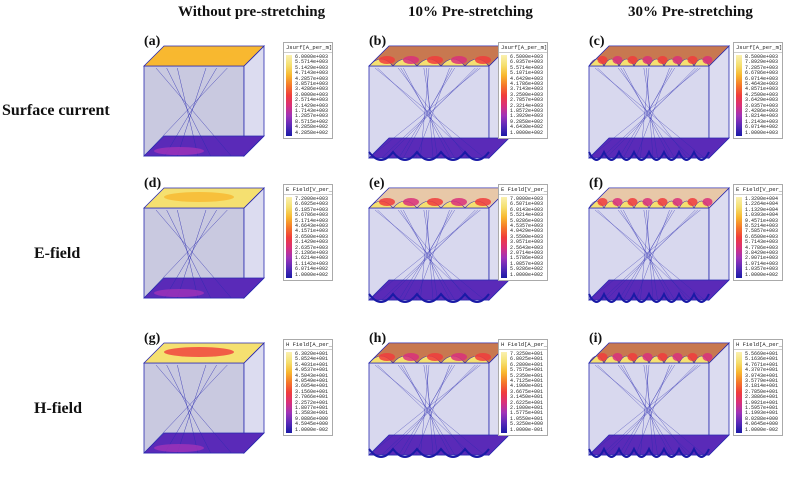 The image size is (793, 478). What do you see at coordinates (527, 116) in the screenshot?
I see `legend-value: 1.3929e+003` at bounding box center [527, 116].